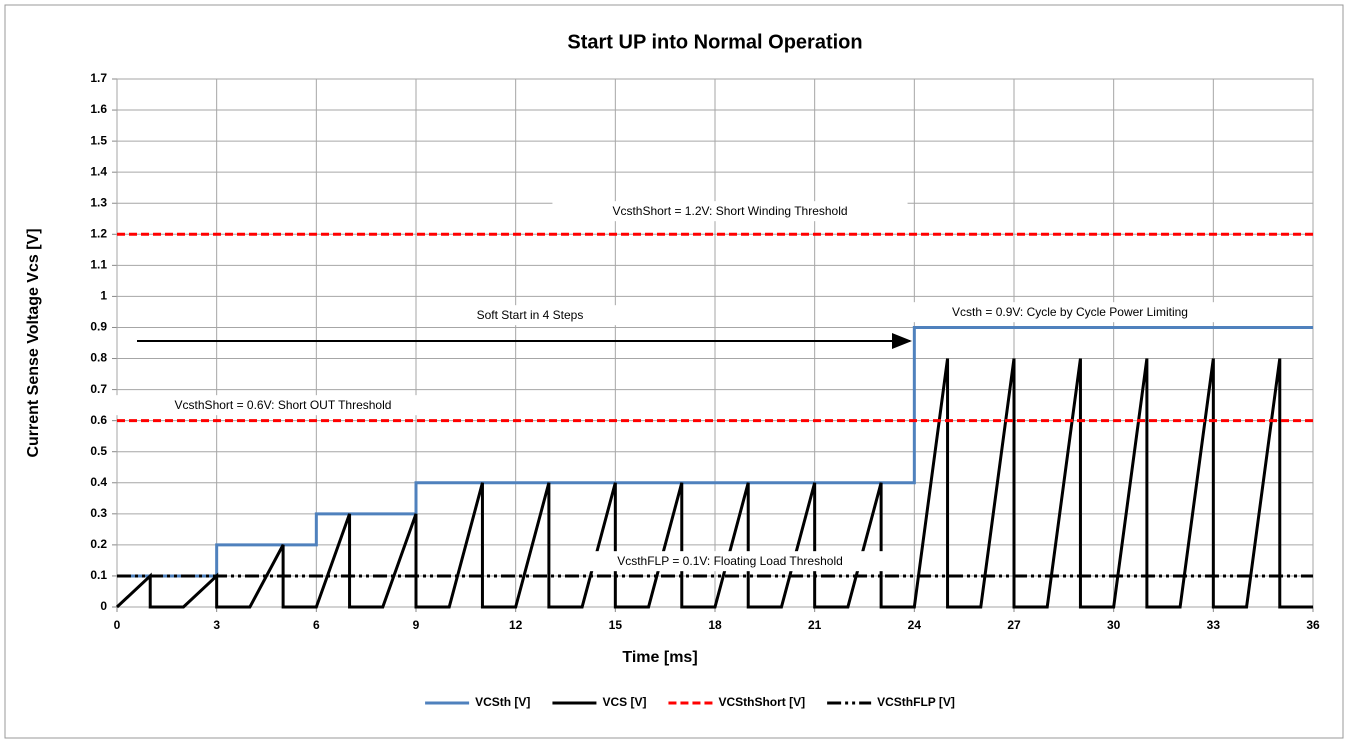 The image size is (1350, 754). Describe the element at coordinates (715, 625) in the screenshot. I see `x-tick-label: 18` at that location.